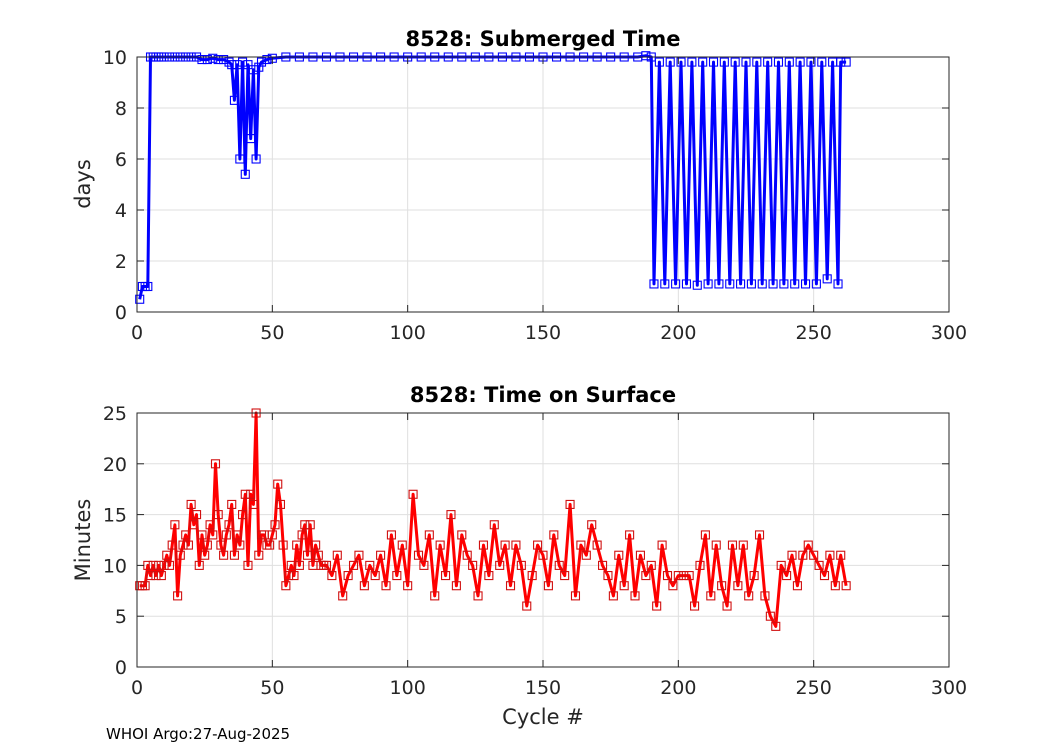 This screenshot has width=1050, height=750. What do you see at coordinates (115, 465) in the screenshot?
I see `y-tick-label: 20` at bounding box center [115, 465].